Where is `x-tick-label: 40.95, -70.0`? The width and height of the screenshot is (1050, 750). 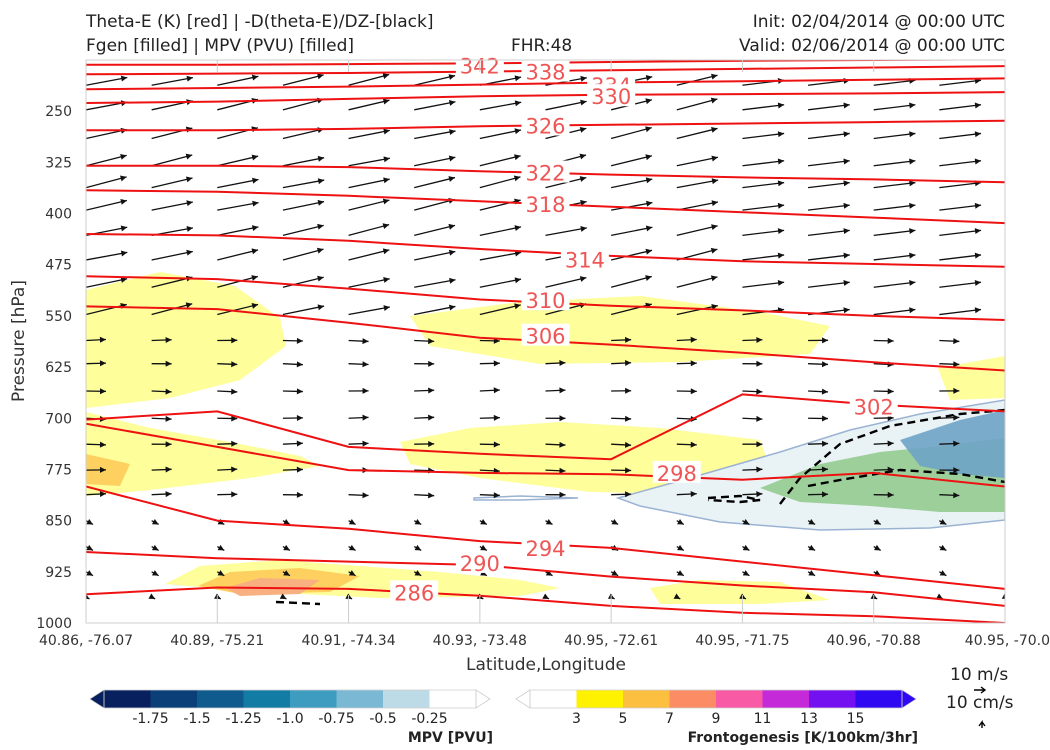
x-tick-label: 40.95, -70.0 is located at coordinates (1007, 641).